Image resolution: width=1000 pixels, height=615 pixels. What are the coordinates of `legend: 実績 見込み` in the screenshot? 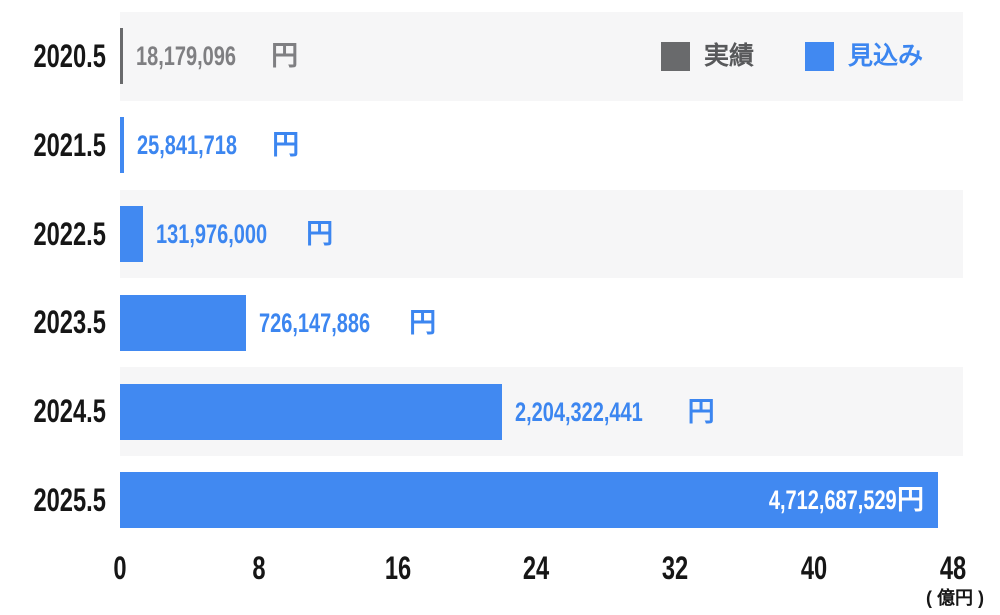 It's located at (500, 57).